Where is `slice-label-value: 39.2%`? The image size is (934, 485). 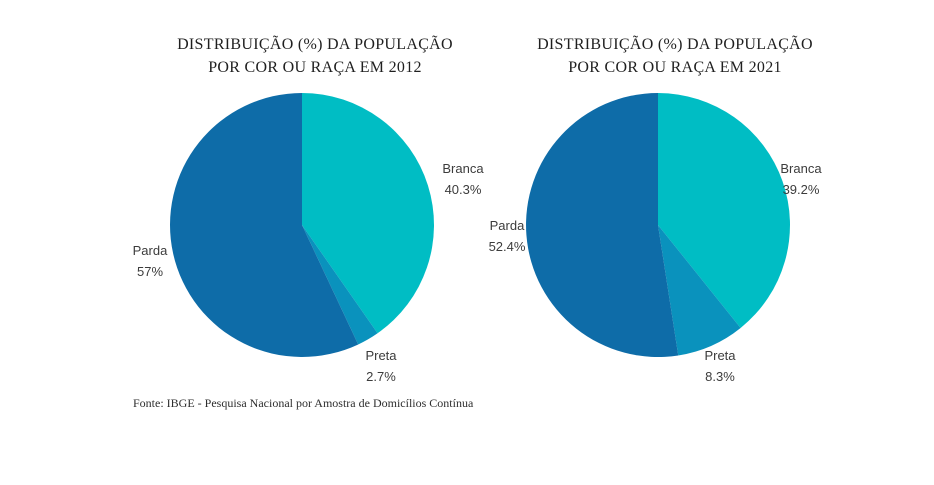 slice-label-value: 39.2% is located at coordinates (801, 189).